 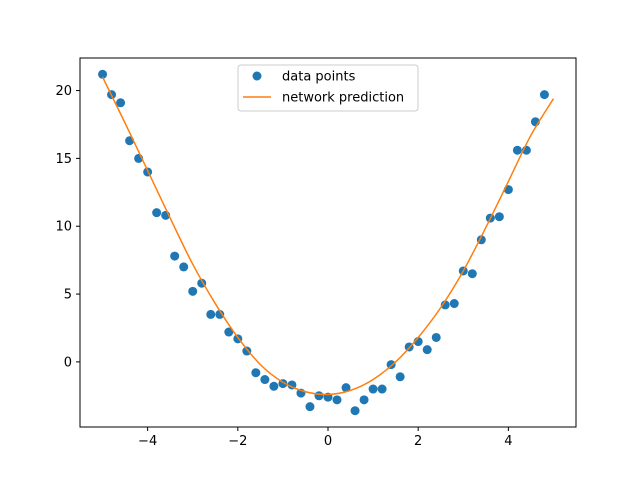 I want to click on legend-label-data-points: data points, so click(x=319, y=77).